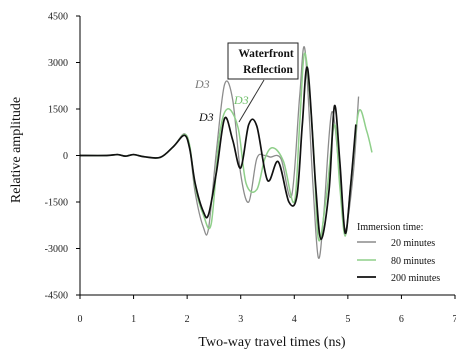  Describe the element at coordinates (401, 319) in the screenshot. I see `x-tick-label: 6` at that location.